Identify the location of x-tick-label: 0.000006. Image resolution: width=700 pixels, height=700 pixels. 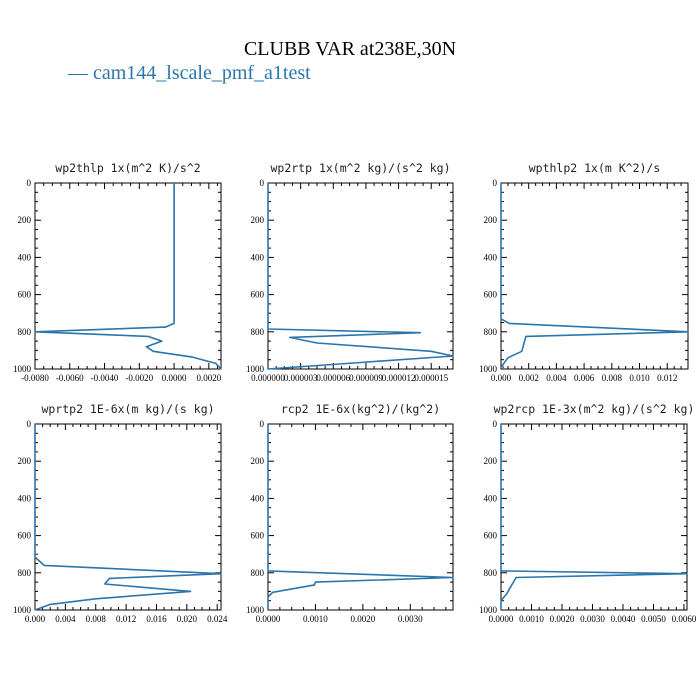
(333, 378).